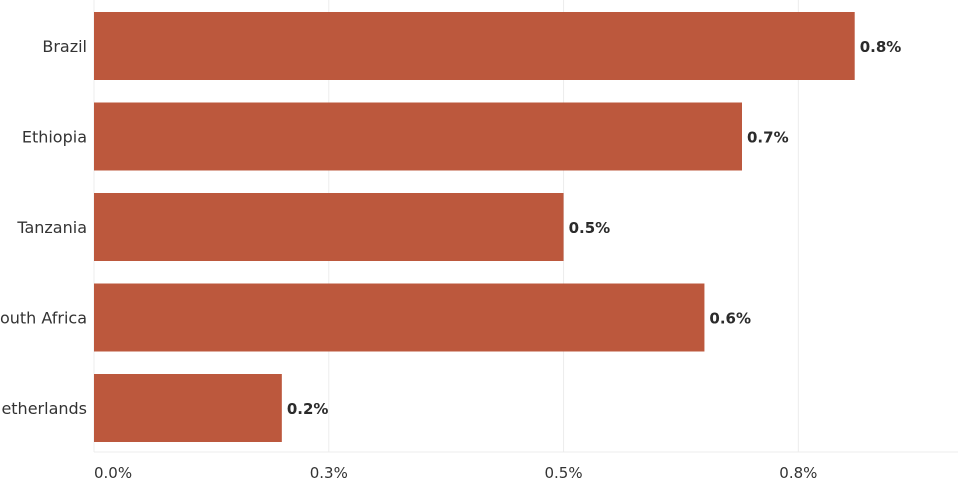 This screenshot has height=500, width=960. I want to click on category-label: Ethiopia, so click(54, 137).